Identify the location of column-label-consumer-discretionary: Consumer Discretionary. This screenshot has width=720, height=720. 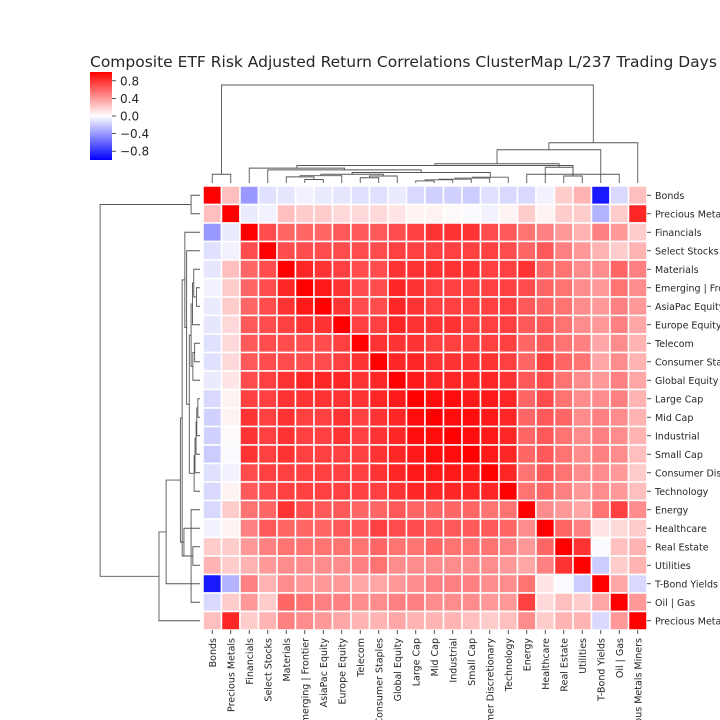
(490, 679).